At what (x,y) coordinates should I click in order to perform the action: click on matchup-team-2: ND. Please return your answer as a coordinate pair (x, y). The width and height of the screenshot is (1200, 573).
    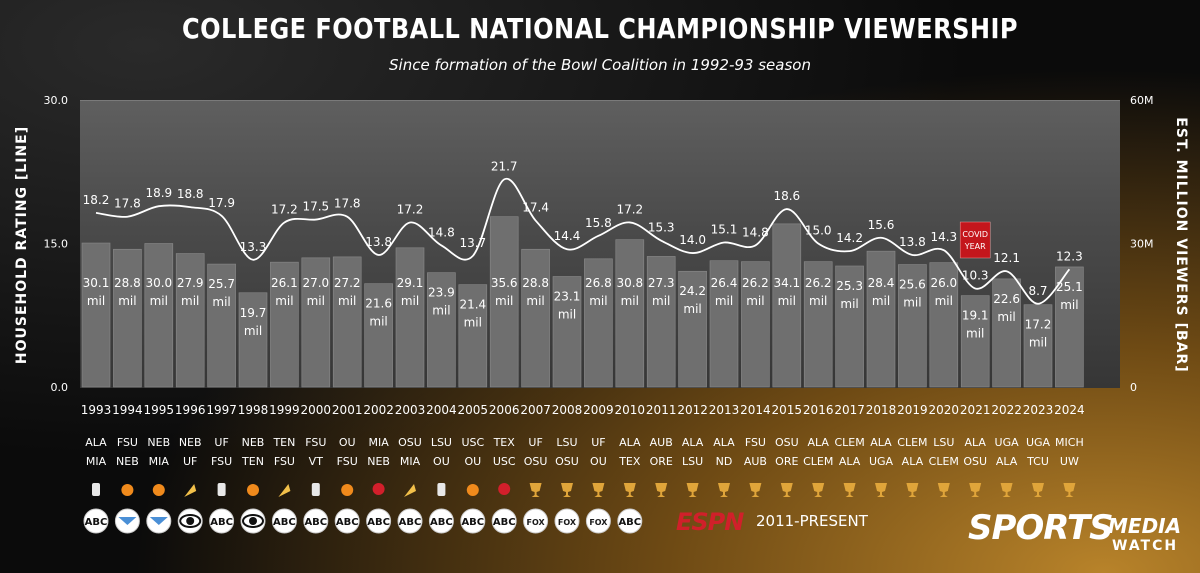
    Looking at the image, I should click on (724, 461).